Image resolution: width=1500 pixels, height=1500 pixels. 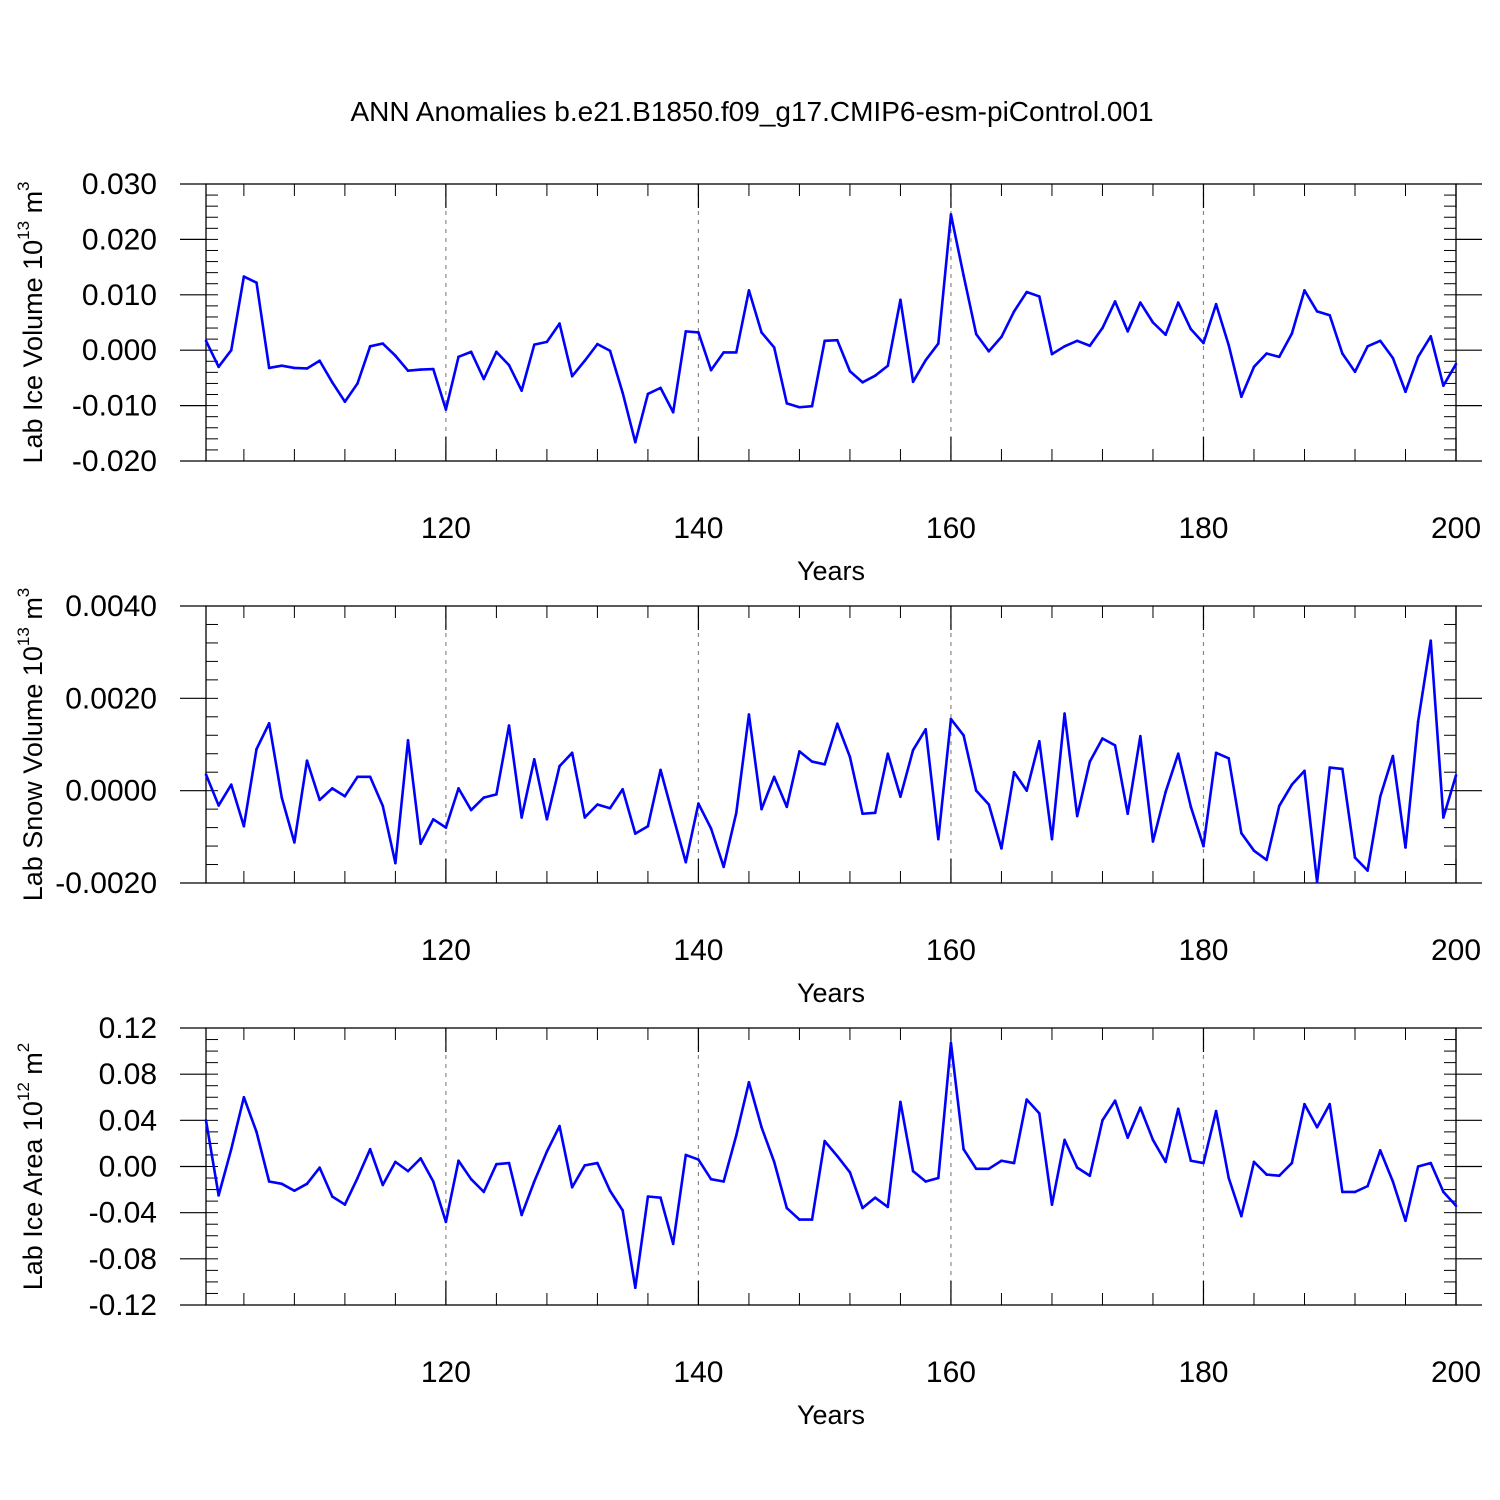 I want to click on x-axis-label: Years, so click(x=831, y=571).